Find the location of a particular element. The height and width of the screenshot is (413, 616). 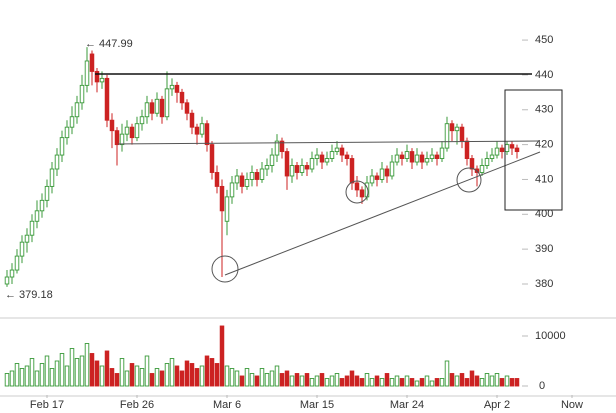

highlight-box is located at coordinates (533, 150).